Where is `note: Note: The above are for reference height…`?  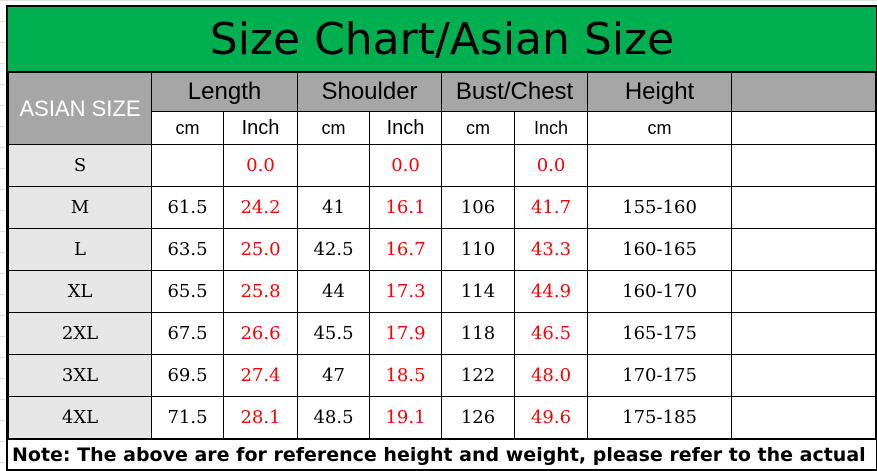 note: Note: The above are for reference height… is located at coordinates (442, 454).